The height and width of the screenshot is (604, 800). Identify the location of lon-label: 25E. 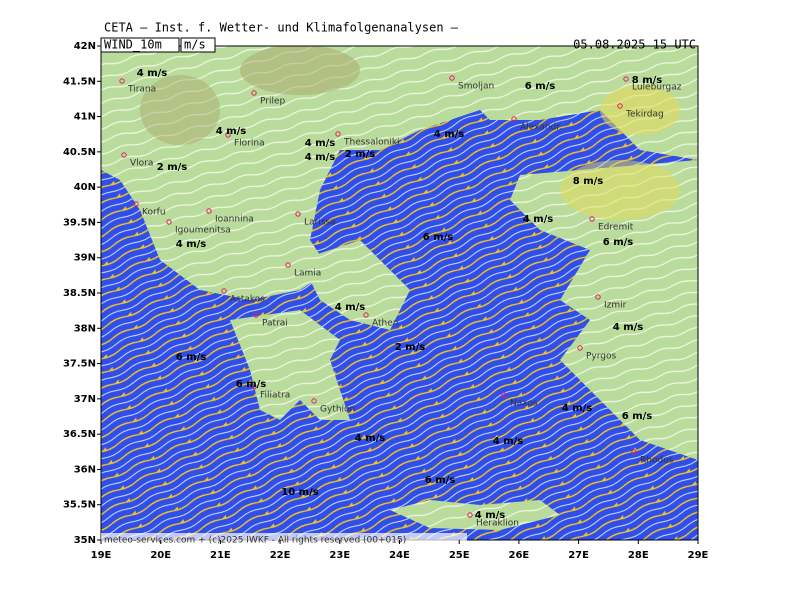
(459, 555).